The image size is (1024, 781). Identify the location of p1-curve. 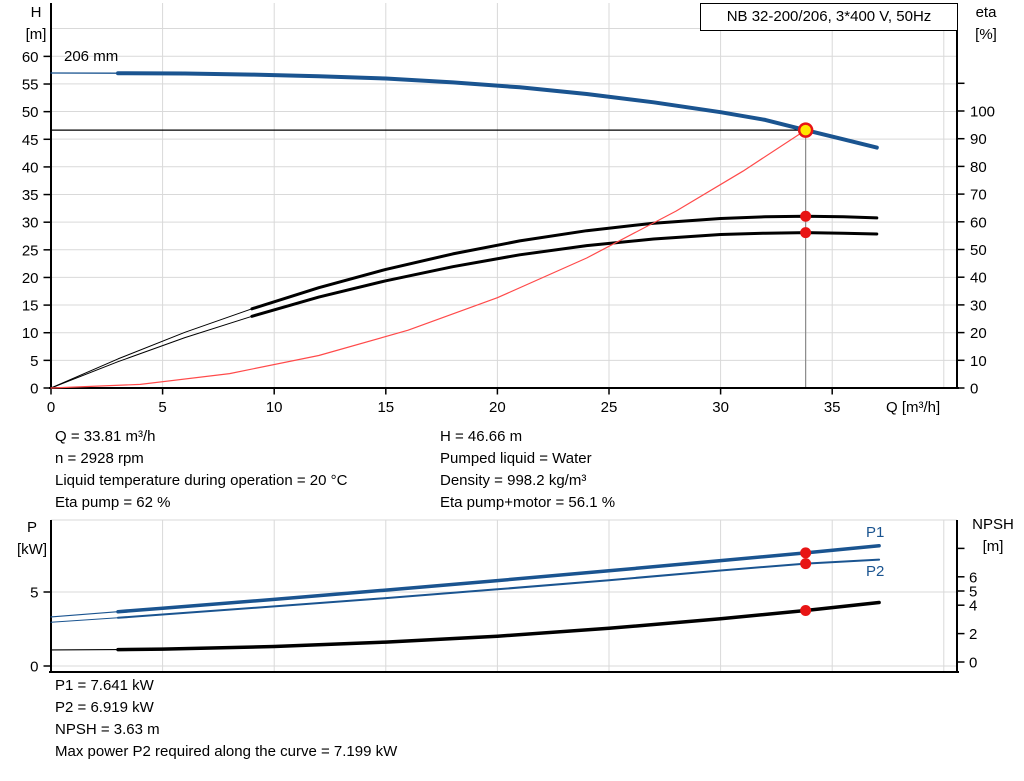
(498, 578).